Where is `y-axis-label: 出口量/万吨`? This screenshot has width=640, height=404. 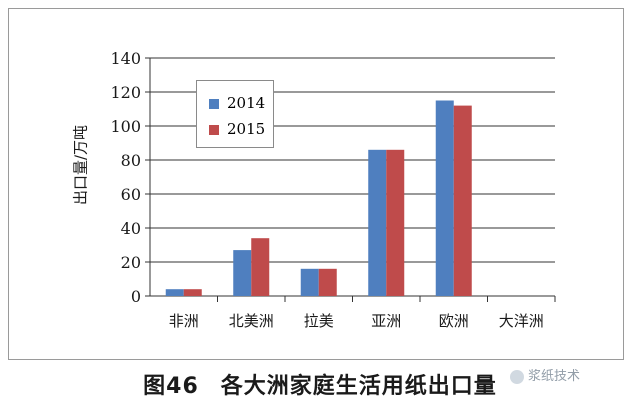
y-axis-label: 出口量/万吨 is located at coordinates (80, 165).